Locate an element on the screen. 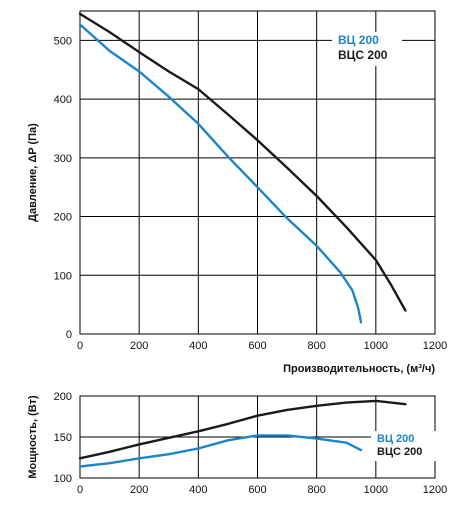  y-tick-label: 150 is located at coordinates (63, 438).